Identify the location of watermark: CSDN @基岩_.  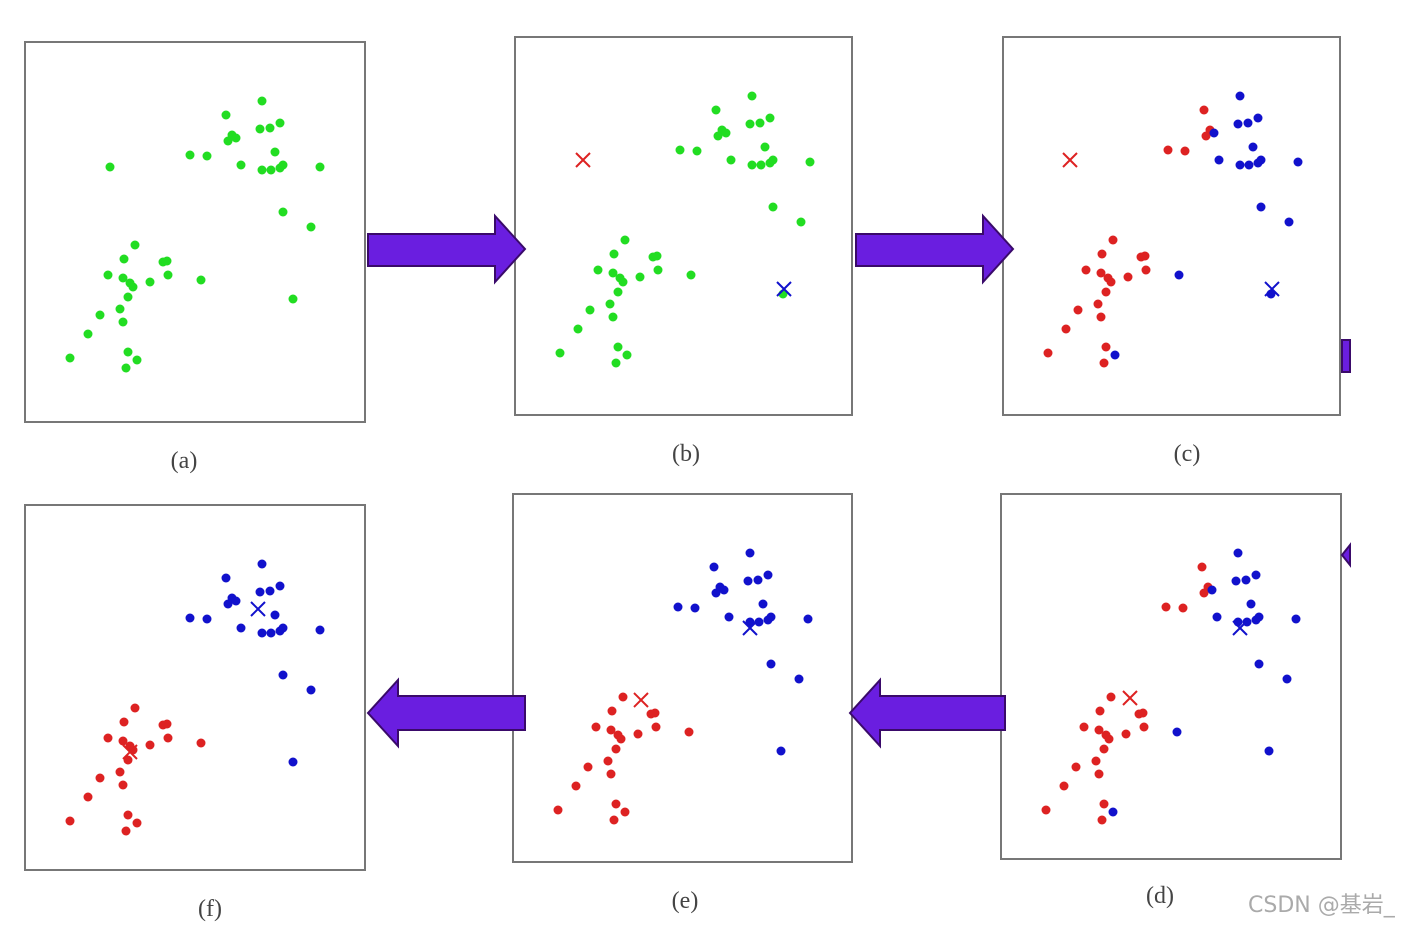
(1322, 905).